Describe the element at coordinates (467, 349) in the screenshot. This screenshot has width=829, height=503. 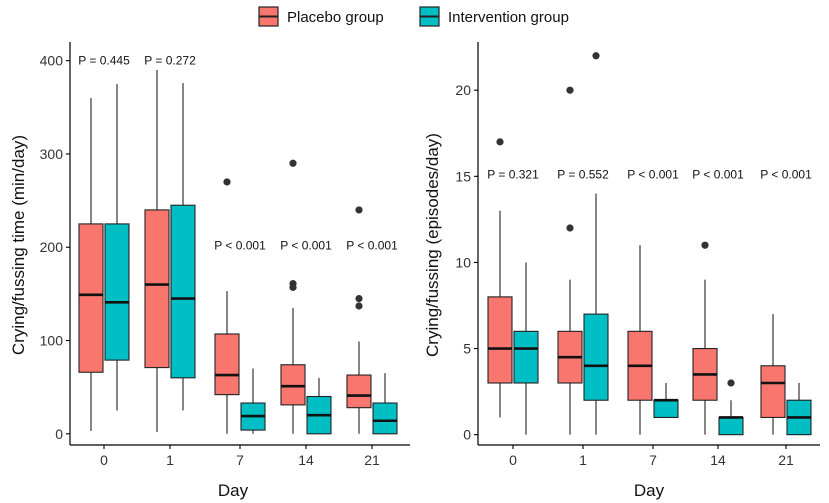
I see `y-tick-label: 5` at that location.